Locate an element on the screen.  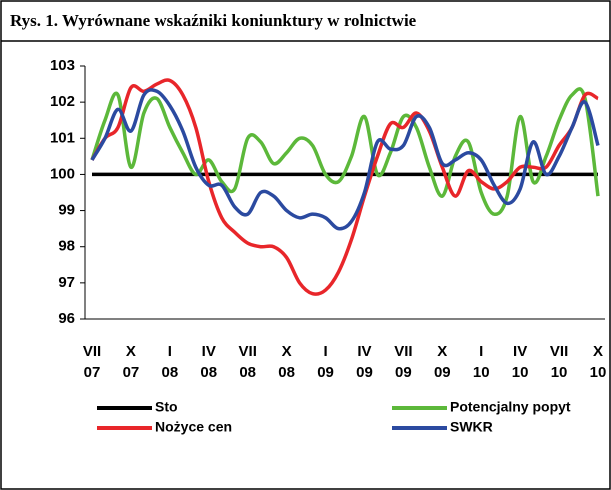
y-tick-label: 99 is located at coordinates (66, 210).